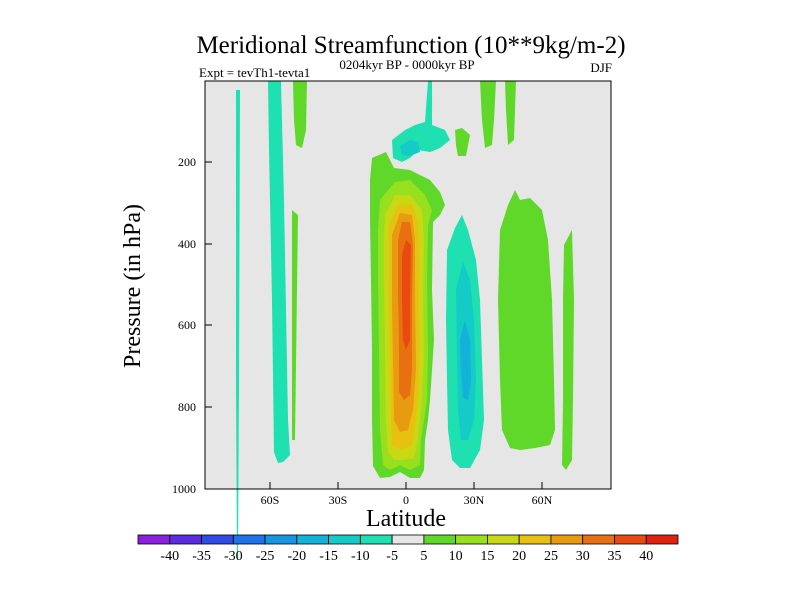 The width and height of the screenshot is (800, 600). I want to click on colorbar-label: 20, so click(519, 556).